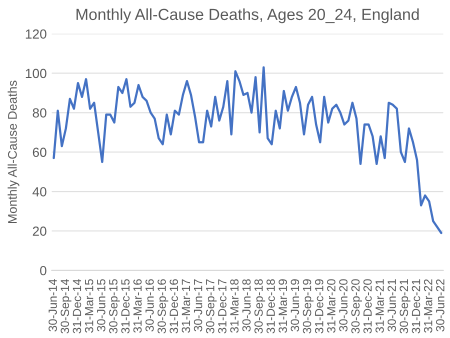 Image resolution: width=450 pixels, height=338 pixels. Describe the element at coordinates (319, 306) in the screenshot. I see `x-tick-label: 31-Dec-19` at that location.